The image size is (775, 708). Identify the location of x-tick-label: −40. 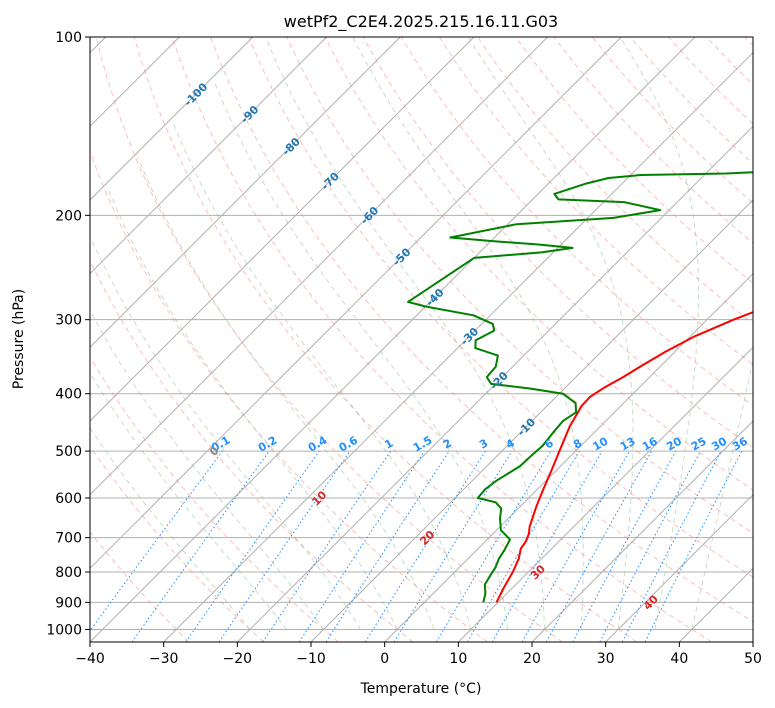
(90, 659).